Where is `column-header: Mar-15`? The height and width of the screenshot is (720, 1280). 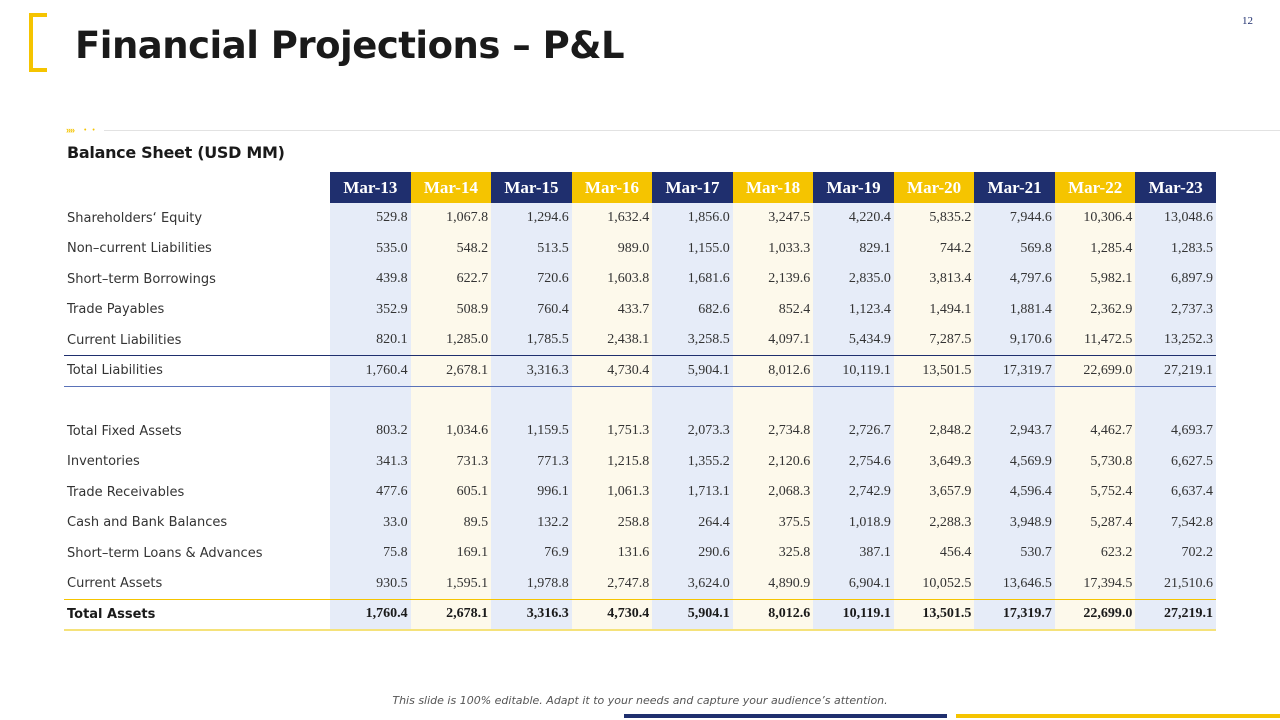
column-header: Mar-15 is located at coordinates (531, 187).